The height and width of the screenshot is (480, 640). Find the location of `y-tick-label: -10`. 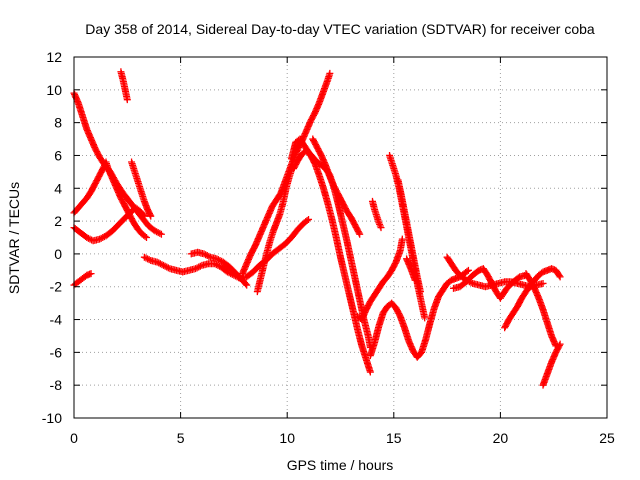

y-tick-label: -10 is located at coordinates (52, 418).